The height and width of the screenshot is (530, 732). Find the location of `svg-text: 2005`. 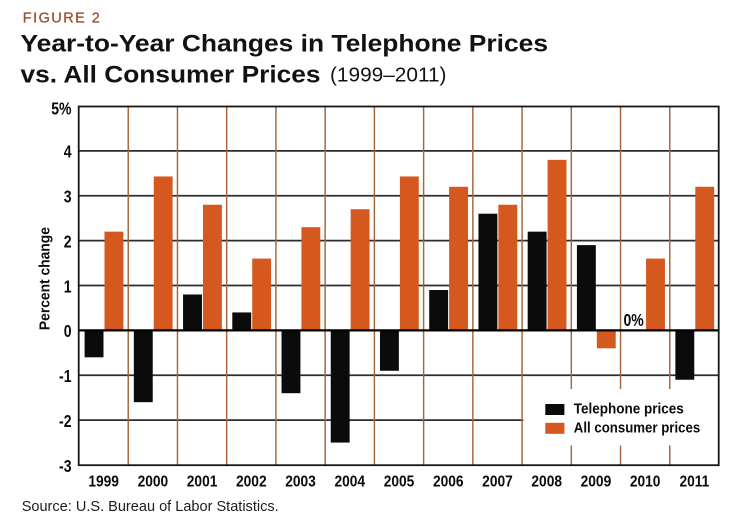

svg-text: 2005 is located at coordinates (399, 481).